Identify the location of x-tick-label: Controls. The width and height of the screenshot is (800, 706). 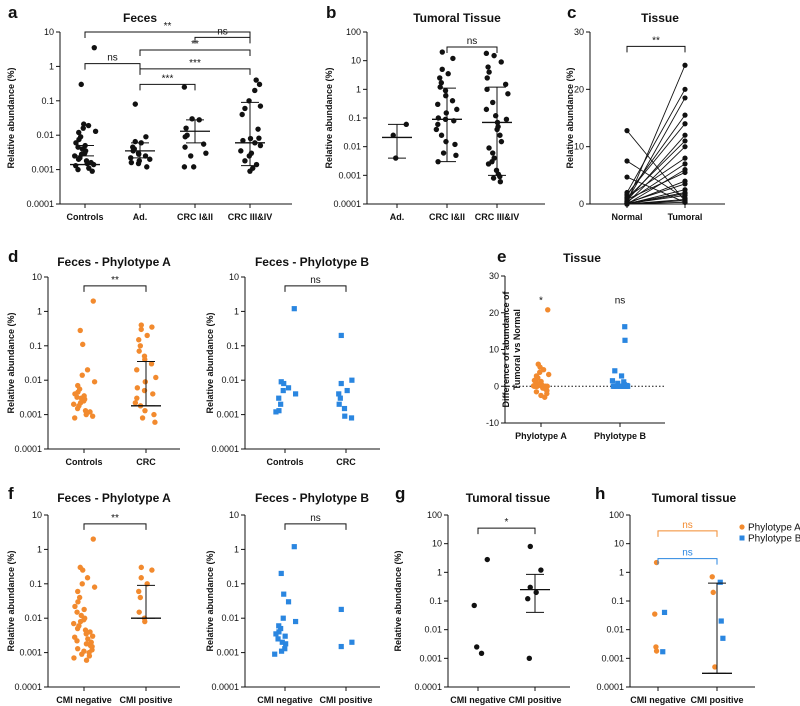
(285, 462).